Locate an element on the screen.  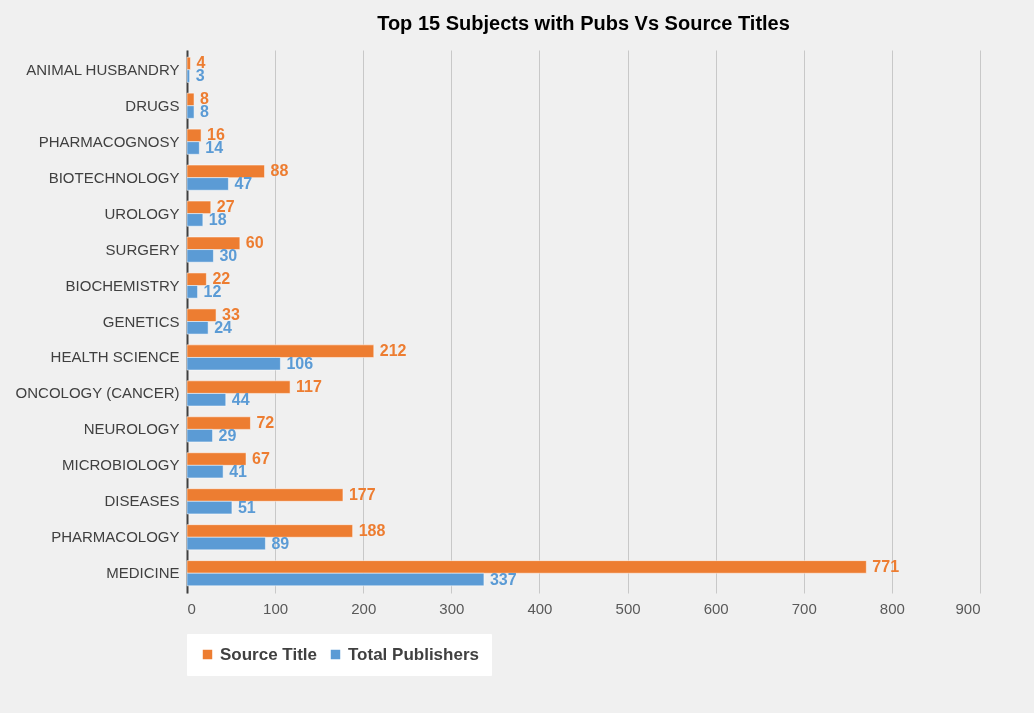
x-tick-label: 500 is located at coordinates (628, 608).